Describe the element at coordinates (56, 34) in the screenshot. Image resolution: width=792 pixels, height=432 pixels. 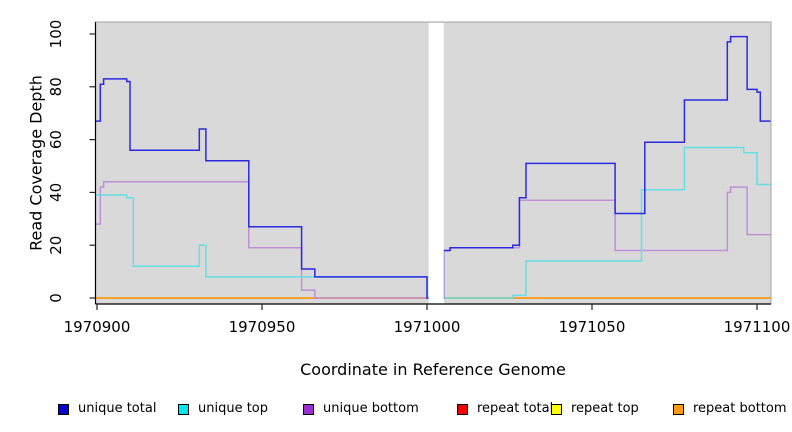
I see `y-tick-label: 100` at that location.